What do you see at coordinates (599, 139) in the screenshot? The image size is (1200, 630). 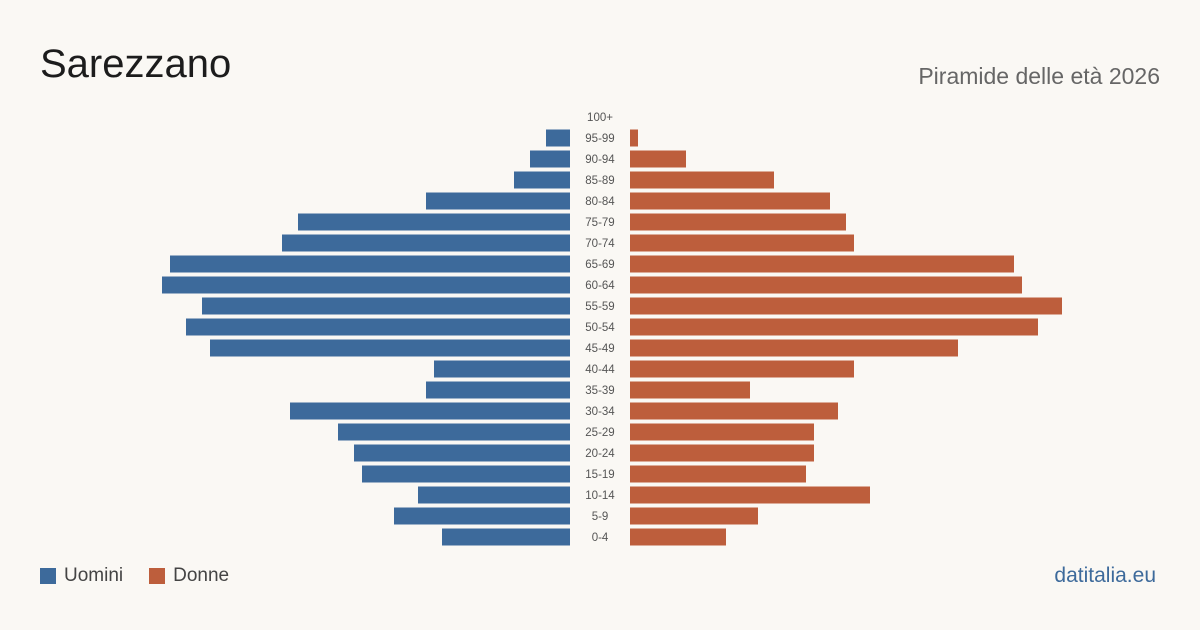 I see `age-label-95-99: 95-99` at bounding box center [599, 139].